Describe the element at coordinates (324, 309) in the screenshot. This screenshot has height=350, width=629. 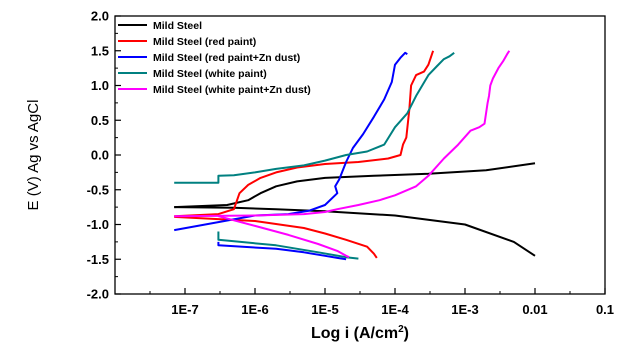
I see `x-tick-label: 1E-5` at that location.